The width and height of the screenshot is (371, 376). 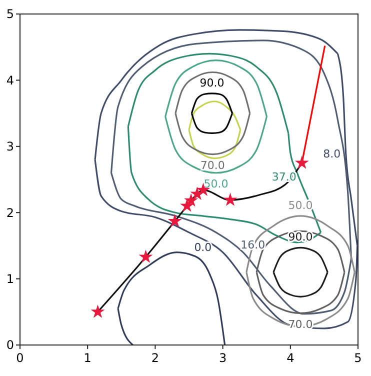 I want to click on x-tick-label: 2, so click(x=155, y=358).